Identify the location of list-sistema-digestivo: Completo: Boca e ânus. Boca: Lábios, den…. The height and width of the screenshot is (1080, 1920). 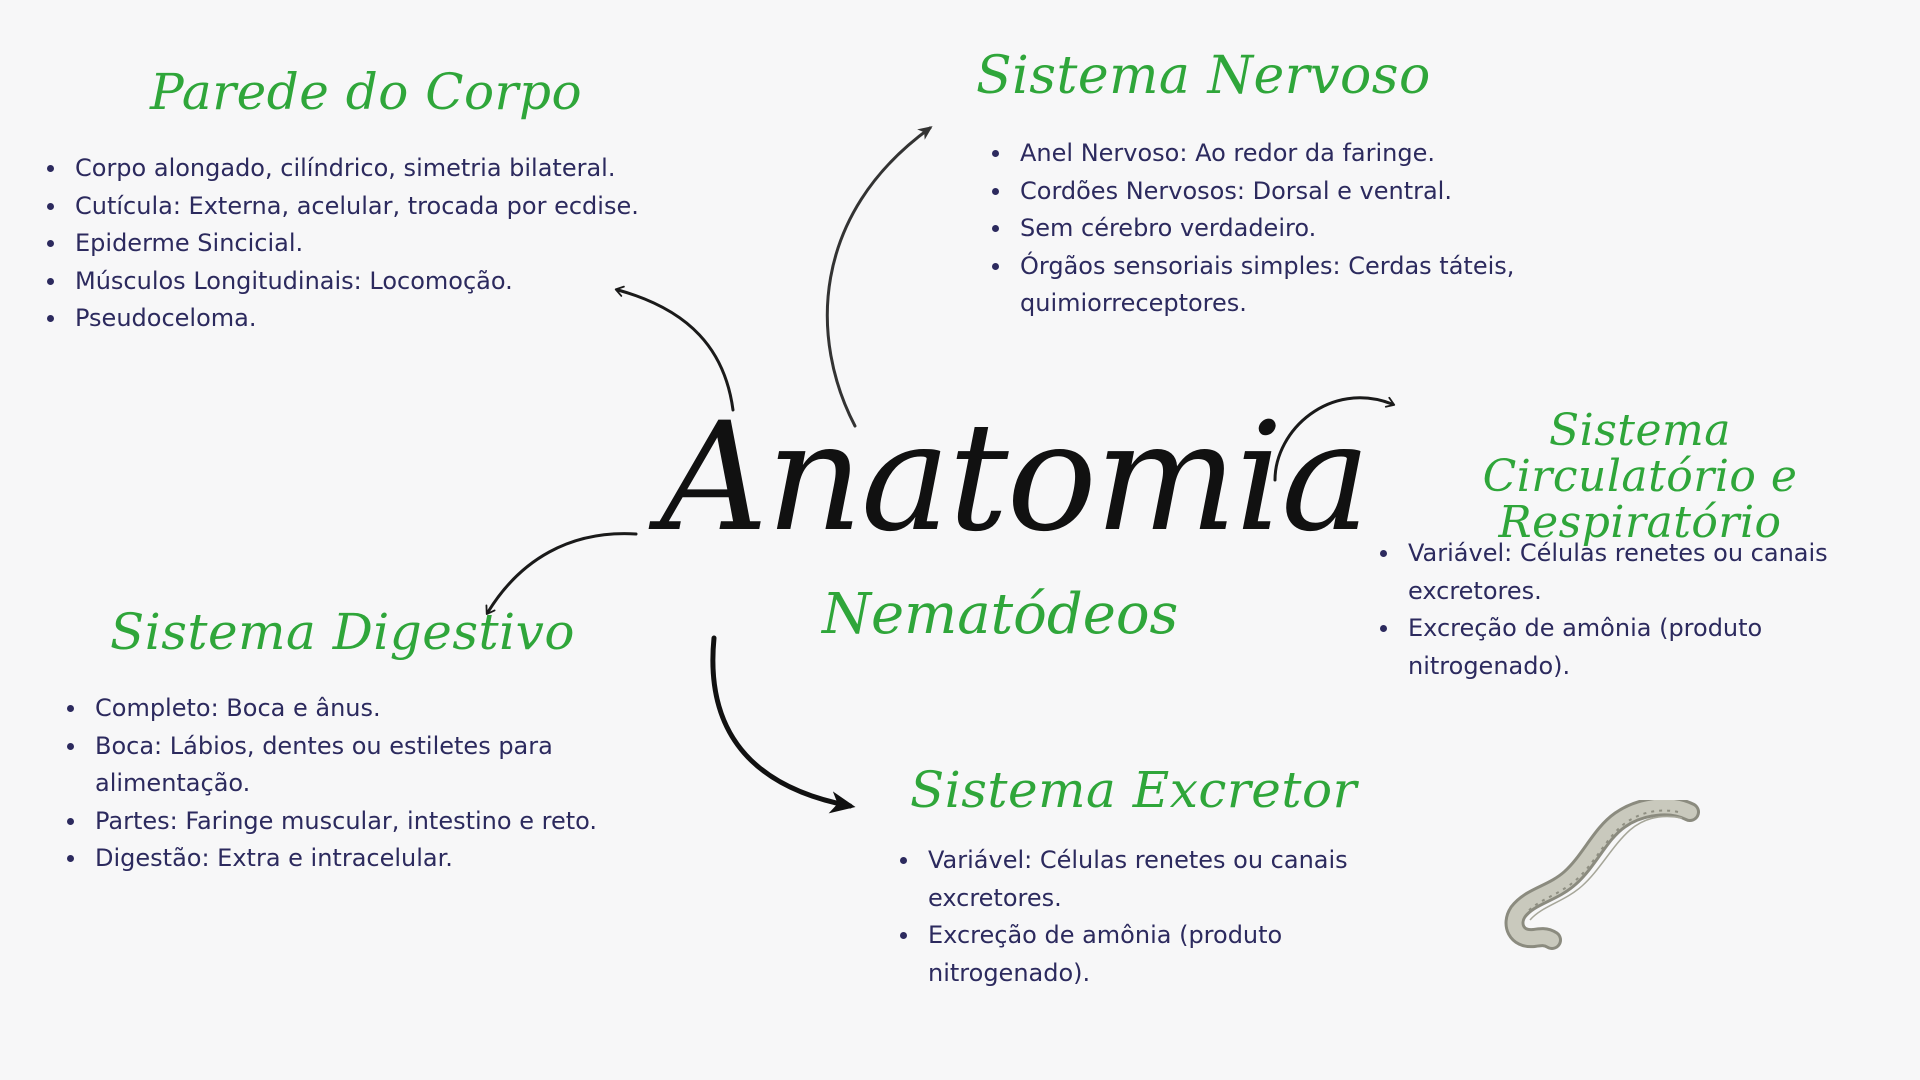
(365, 784).